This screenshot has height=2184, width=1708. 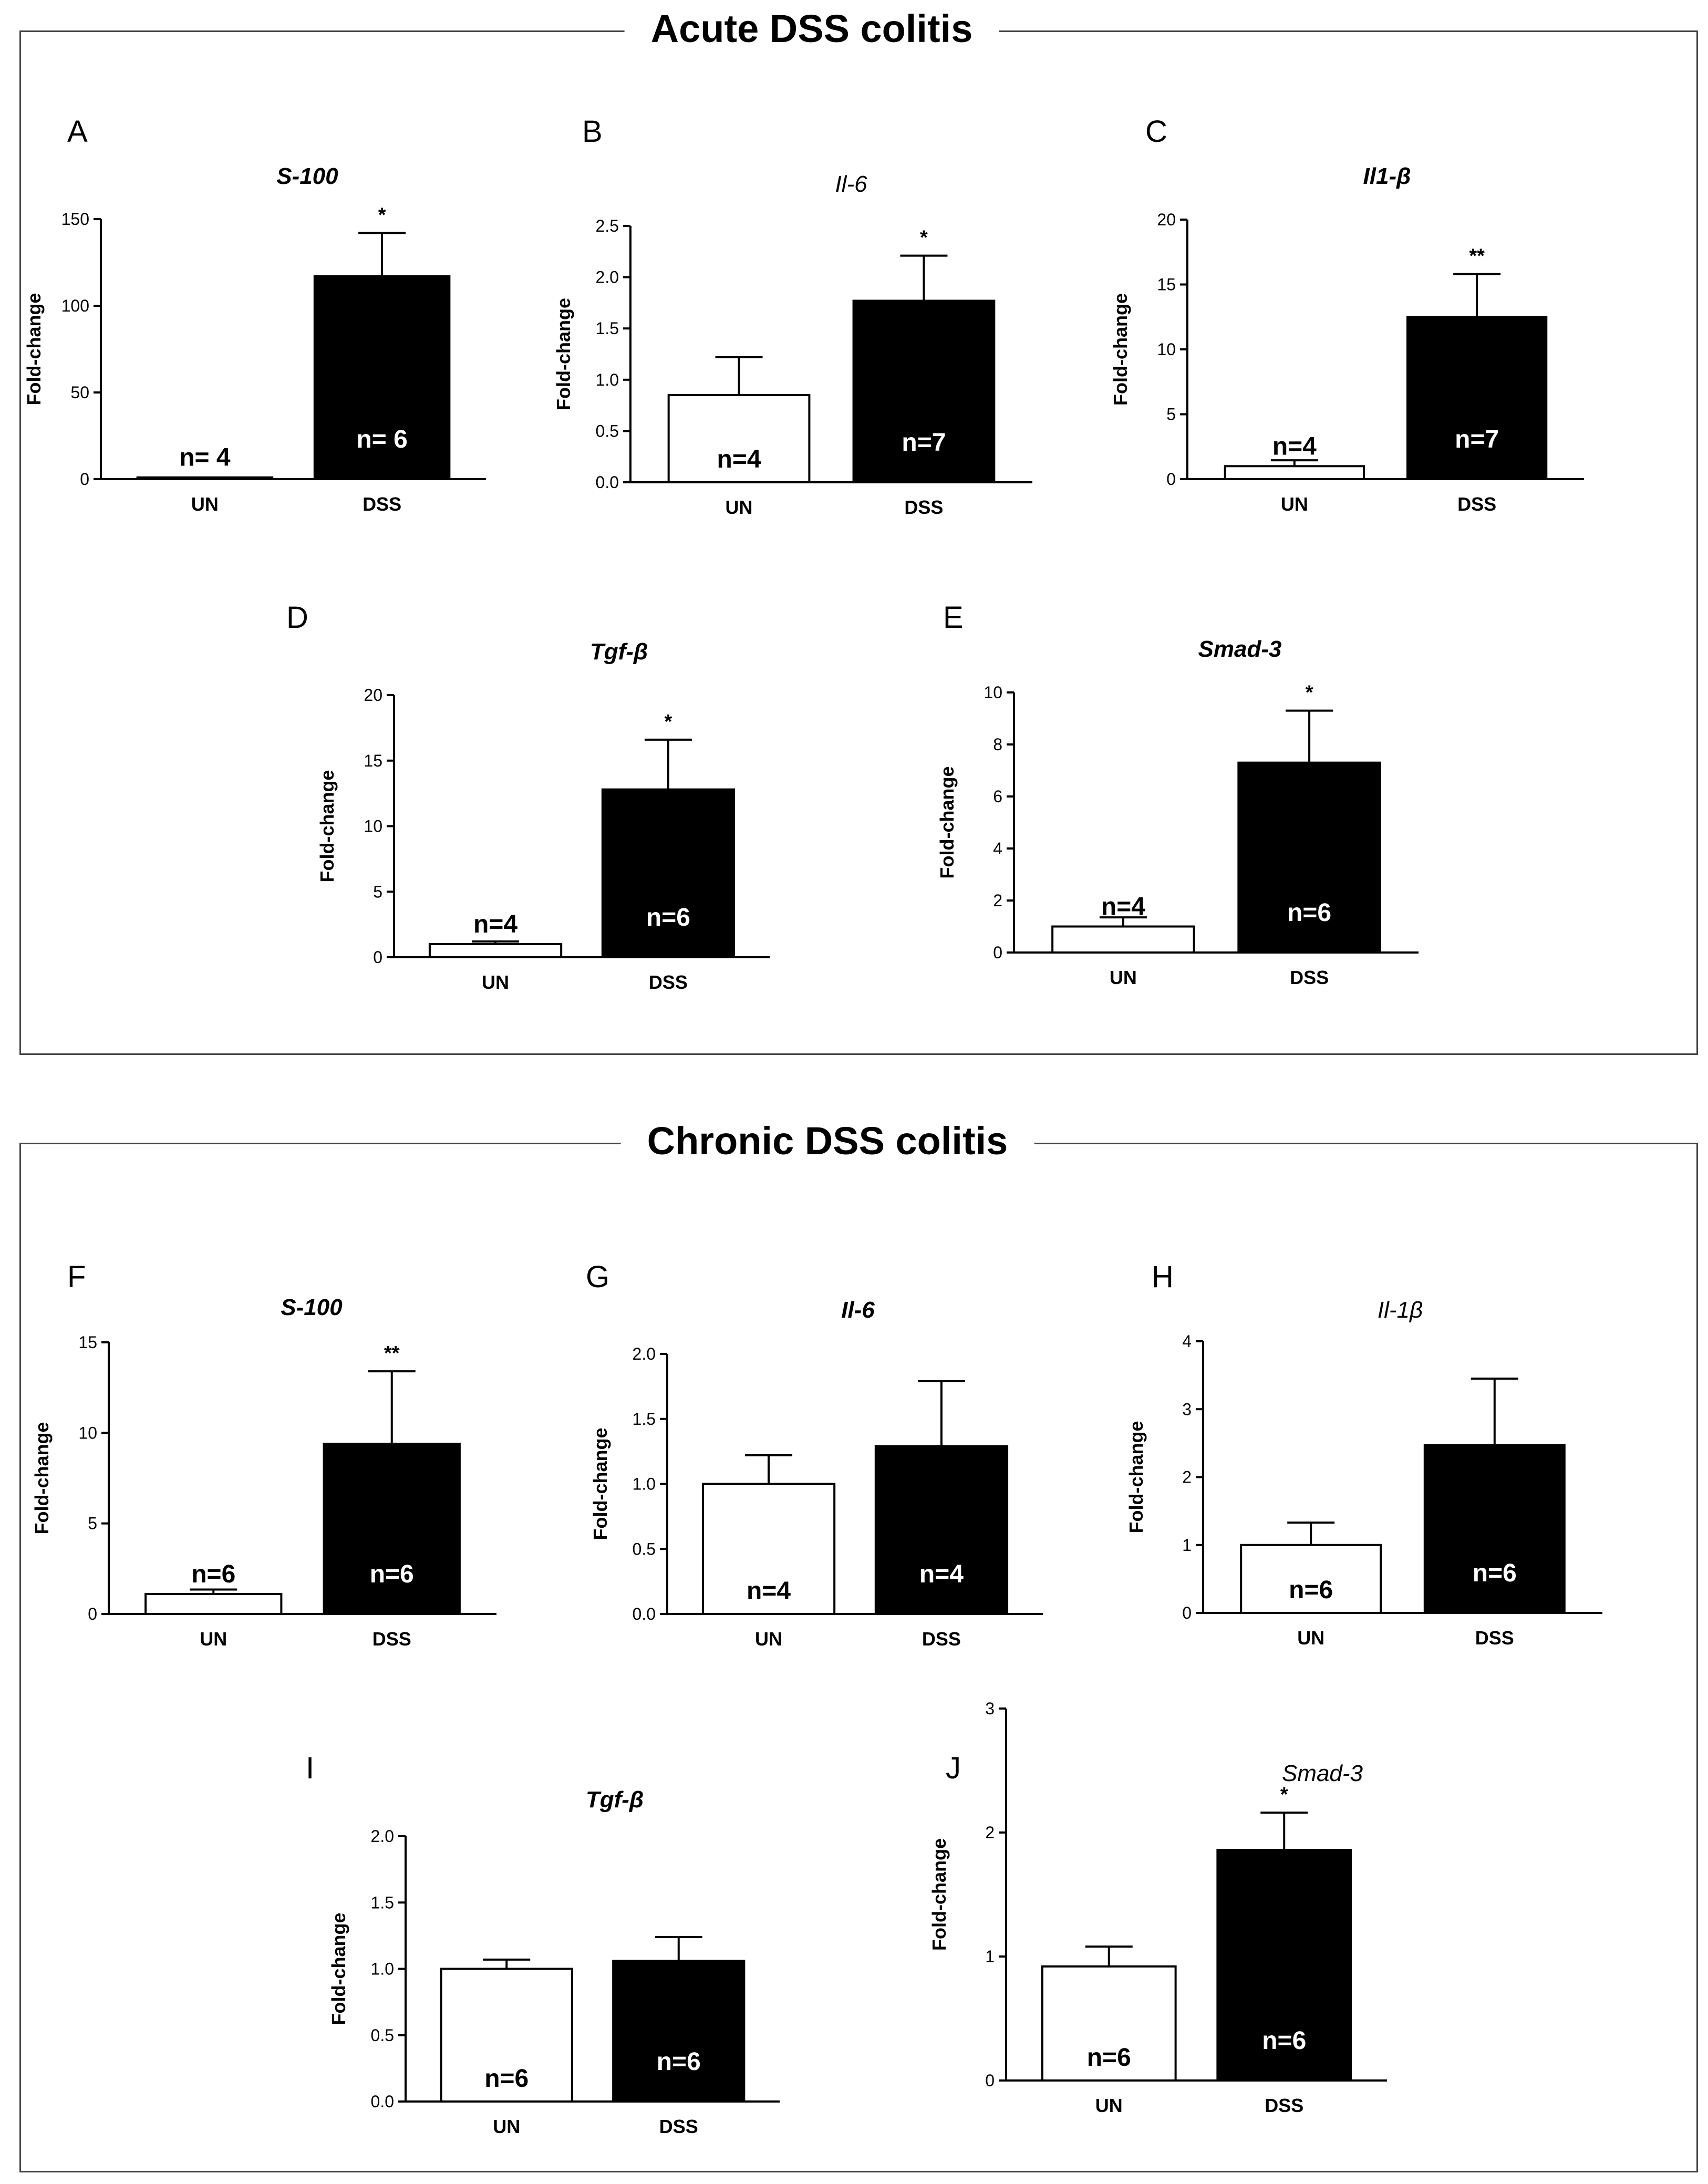 I want to click on panel-j-category-dss: DSS, so click(x=1284, y=2105).